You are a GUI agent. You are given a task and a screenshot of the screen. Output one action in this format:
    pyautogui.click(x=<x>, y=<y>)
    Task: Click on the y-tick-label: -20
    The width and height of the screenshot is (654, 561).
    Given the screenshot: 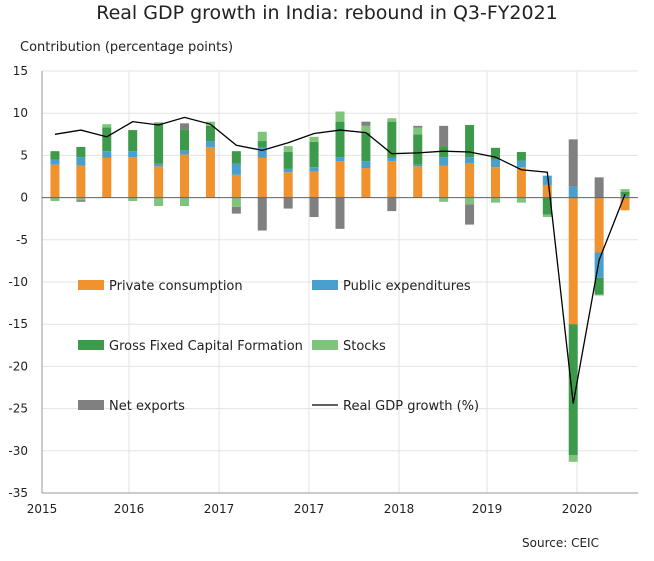 What is the action you would take?
    pyautogui.click(x=18, y=366)
    